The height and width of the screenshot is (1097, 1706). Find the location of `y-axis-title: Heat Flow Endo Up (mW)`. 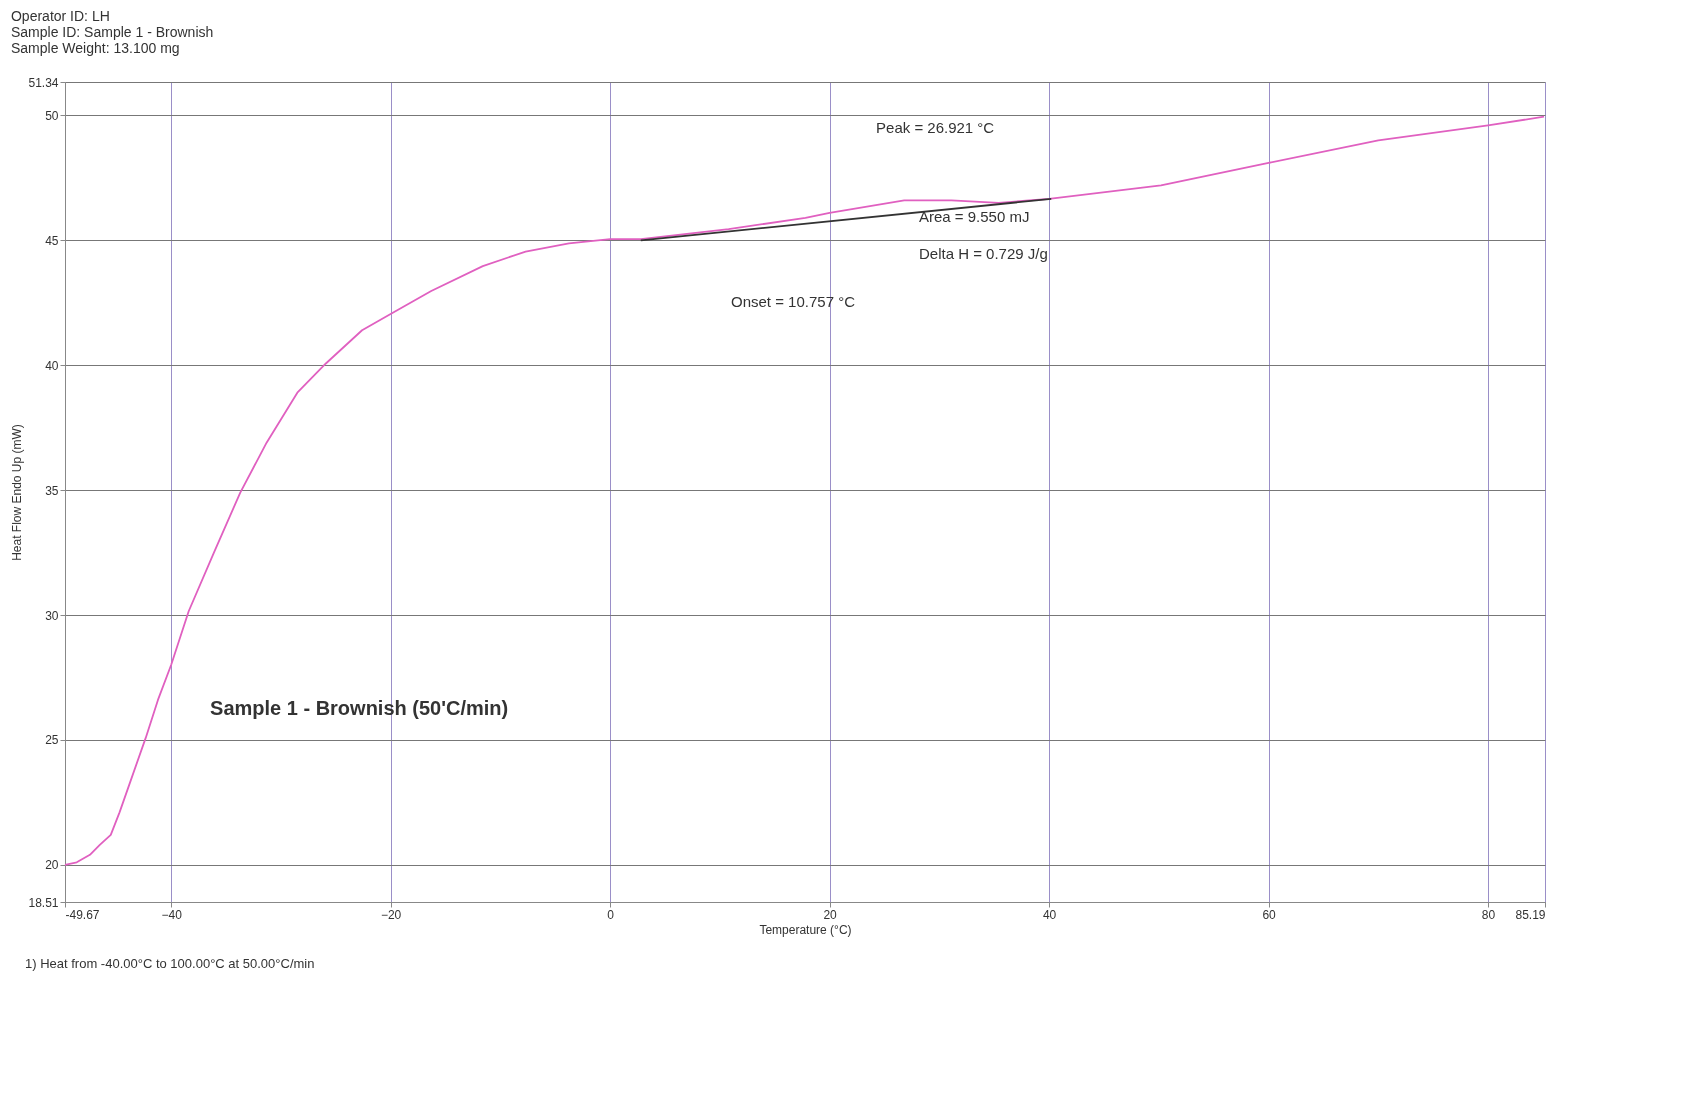

y-axis-title: Heat Flow Endo Up (mW) is located at coordinates (17, 492).